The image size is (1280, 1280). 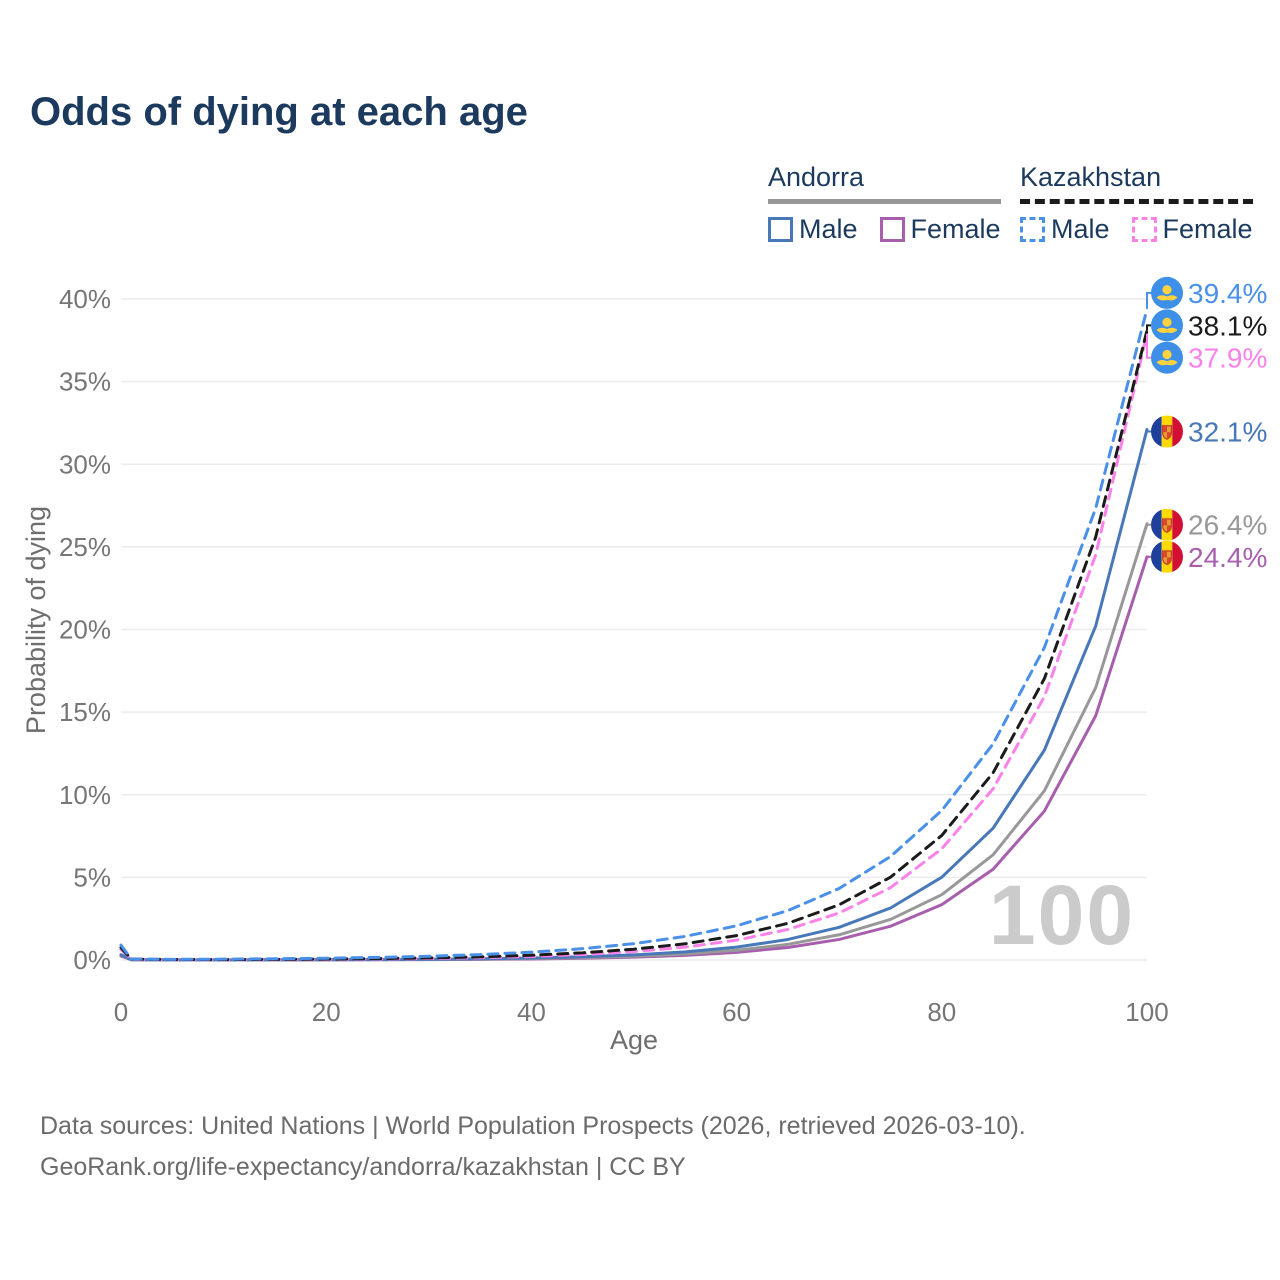 I want to click on leader-line-andorra-both, so click(x=1148, y=524).